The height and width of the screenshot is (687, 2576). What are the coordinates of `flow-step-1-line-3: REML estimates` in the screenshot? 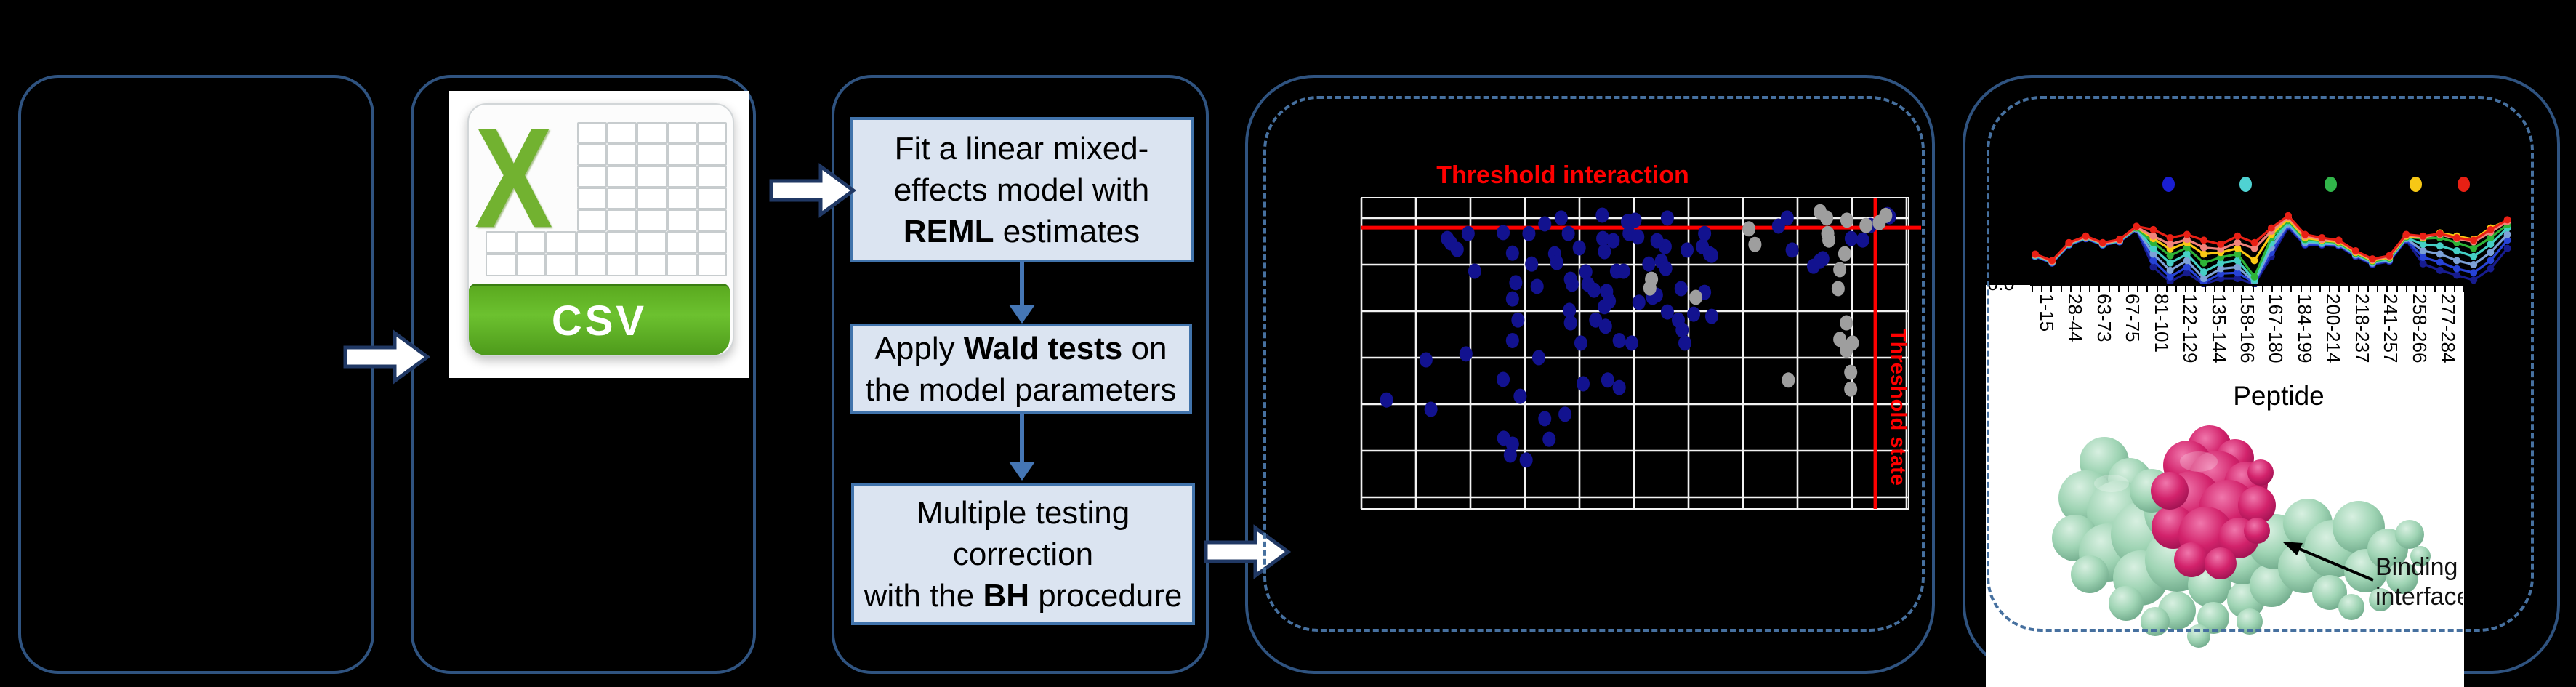 It's located at (1021, 231).